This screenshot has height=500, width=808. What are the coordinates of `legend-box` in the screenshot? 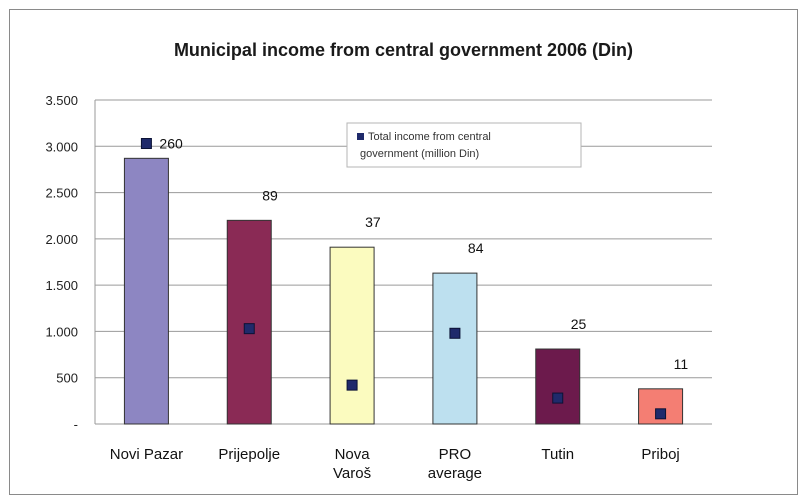 It's located at (464, 145).